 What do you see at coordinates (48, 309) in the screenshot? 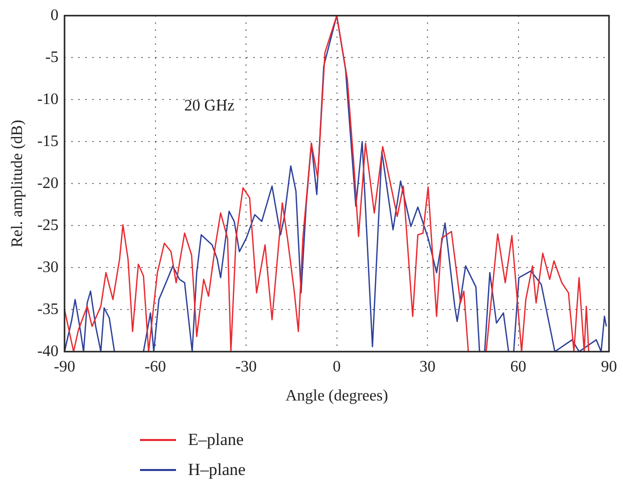
I see `y-tick-label: -35` at bounding box center [48, 309].